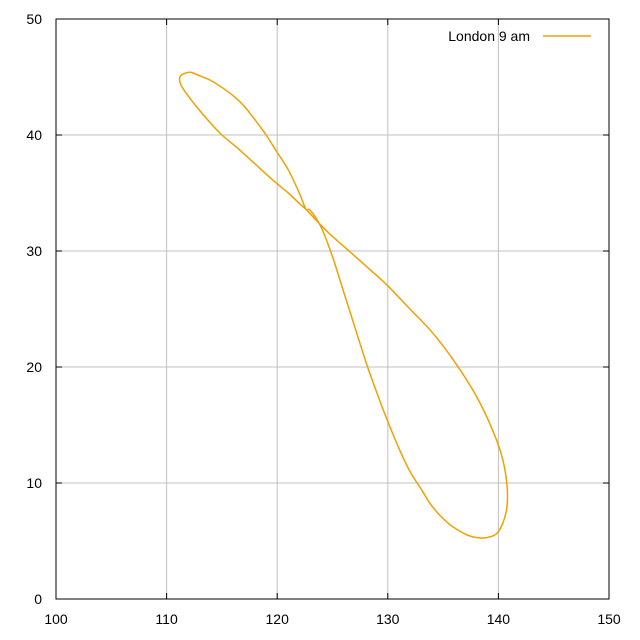 This screenshot has height=640, width=640. What do you see at coordinates (499, 619) in the screenshot?
I see `x-tick-label: 140` at bounding box center [499, 619].